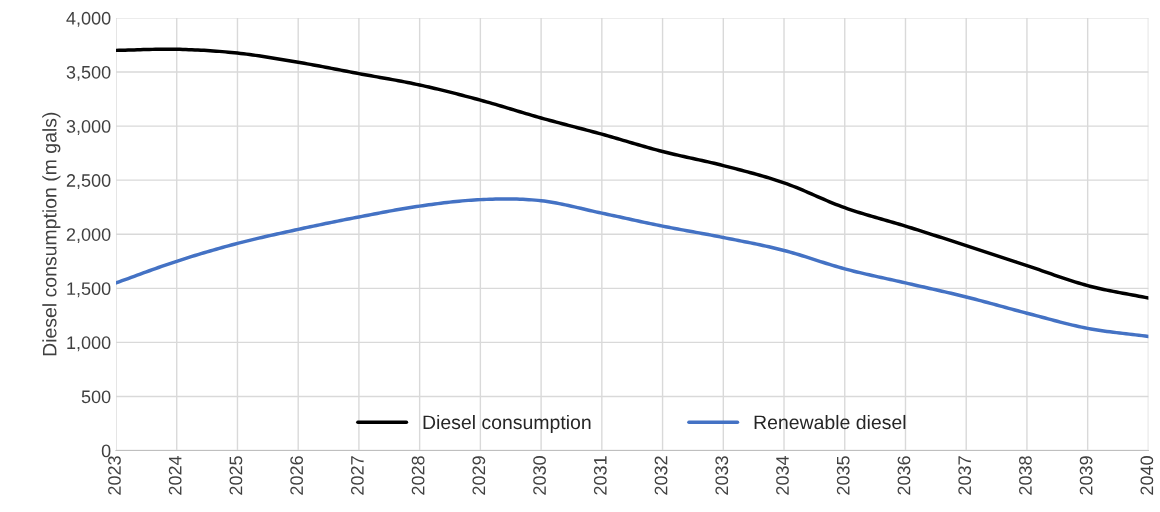 Image resolution: width=1160 pixels, height=512 pixels. Describe the element at coordinates (418, 475) in the screenshot. I see `x-tick-label: 2028` at that location.